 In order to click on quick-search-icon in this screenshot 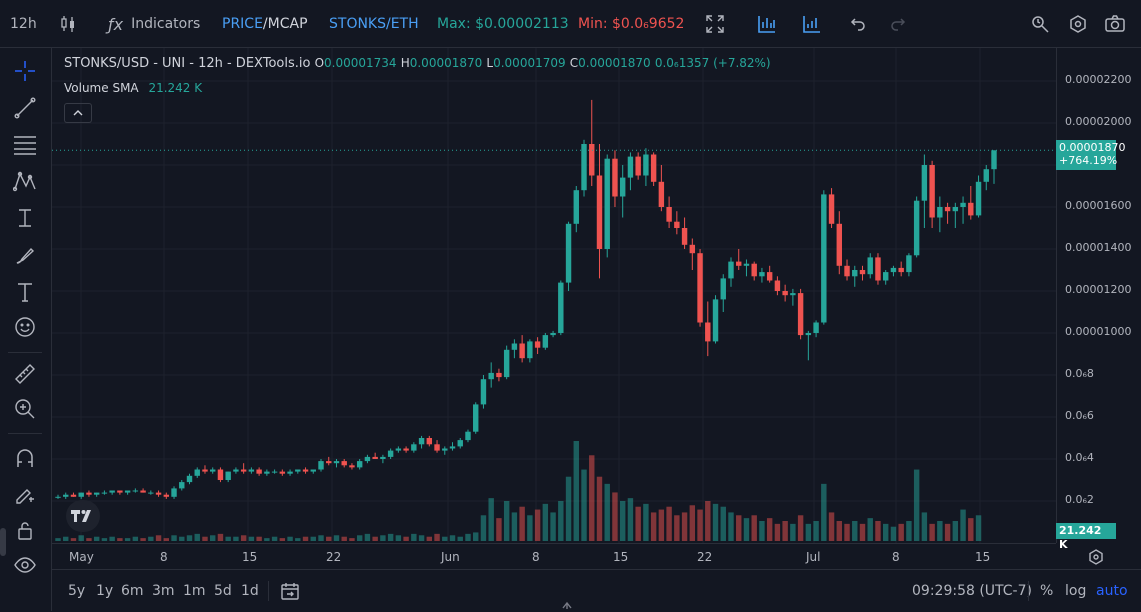, I will do `click(1040, 24)`.